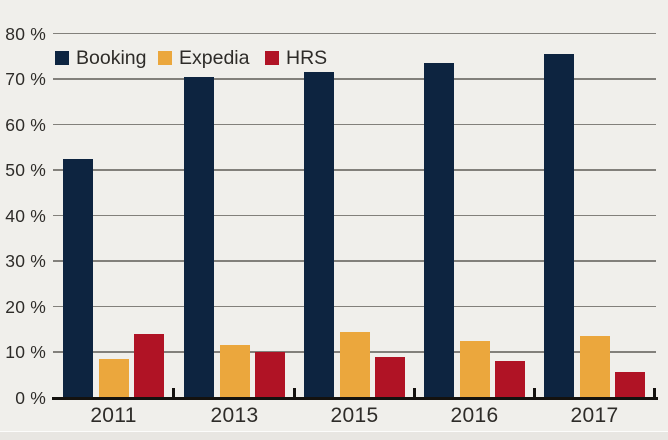  I want to click on y-axis-label-40: 40 %, so click(25, 215).